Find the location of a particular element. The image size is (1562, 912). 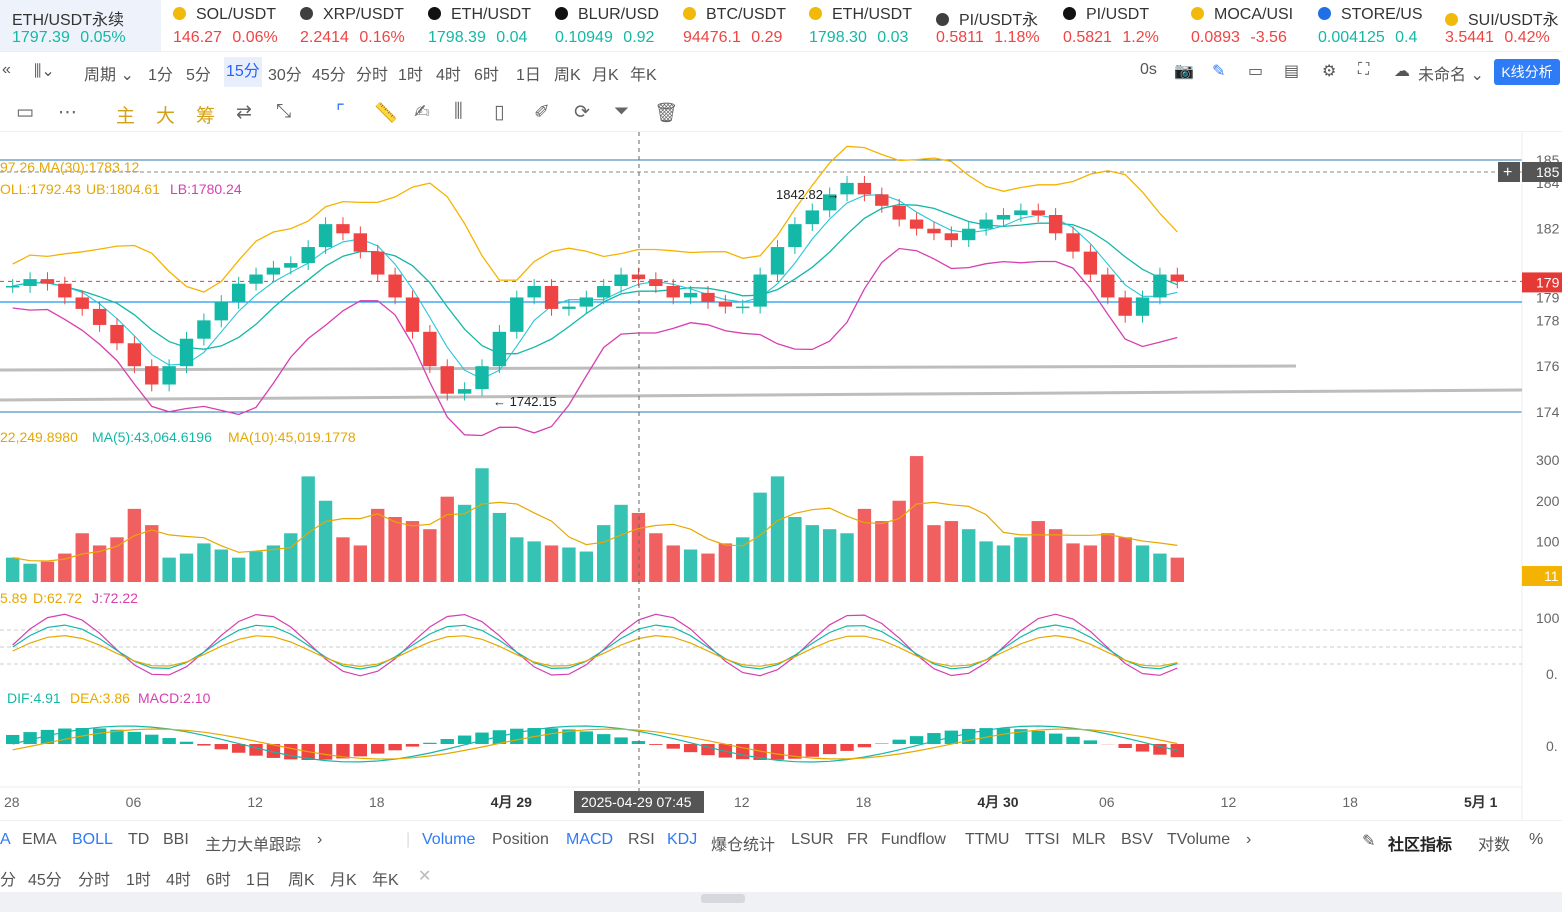

magnet-icon: ⟳ is located at coordinates (582, 112).